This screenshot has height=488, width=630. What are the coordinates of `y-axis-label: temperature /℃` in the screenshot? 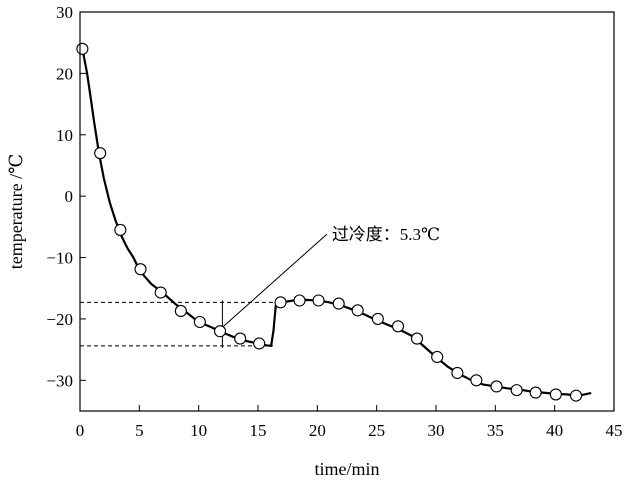 It's located at (16, 212).